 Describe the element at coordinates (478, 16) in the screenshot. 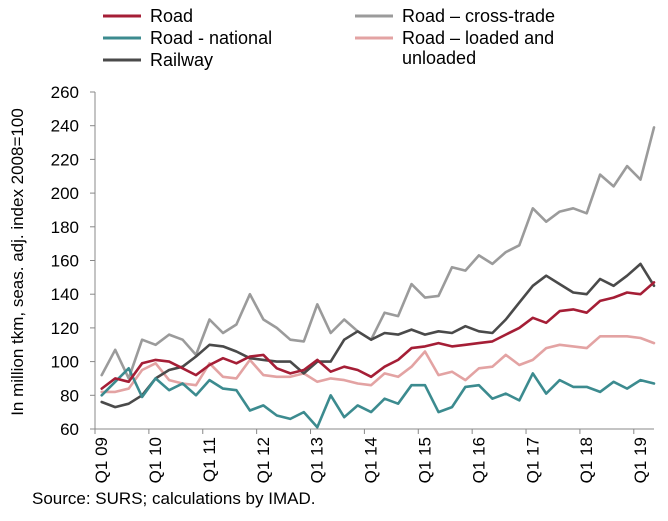

I see `legend-label: Road – cross-trade` at that location.